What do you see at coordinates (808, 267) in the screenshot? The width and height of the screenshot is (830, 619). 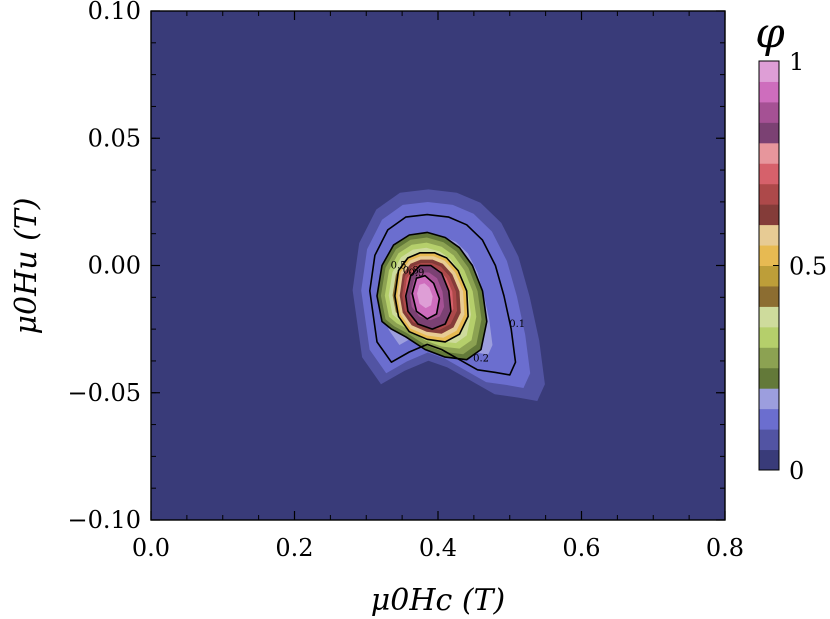 I see `colorbar-tick-label: 0.5` at bounding box center [808, 267].